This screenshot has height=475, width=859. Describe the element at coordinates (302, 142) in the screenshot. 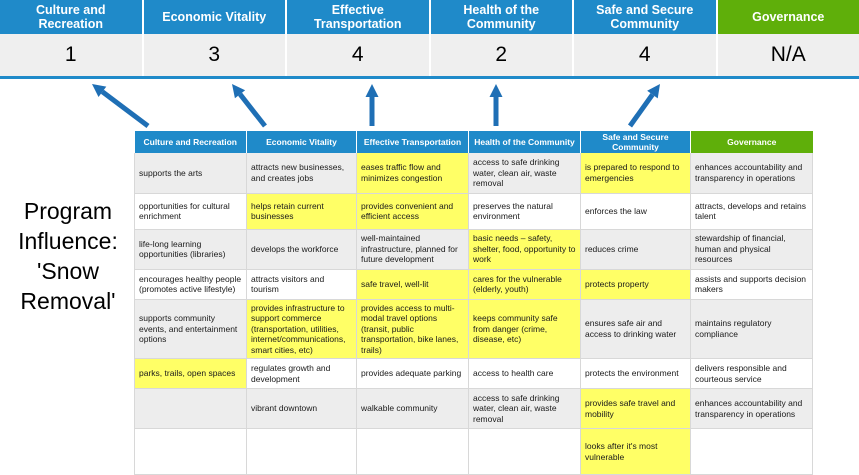

I see `matrix-header-economic-vitality: Economic Vitality` at that location.